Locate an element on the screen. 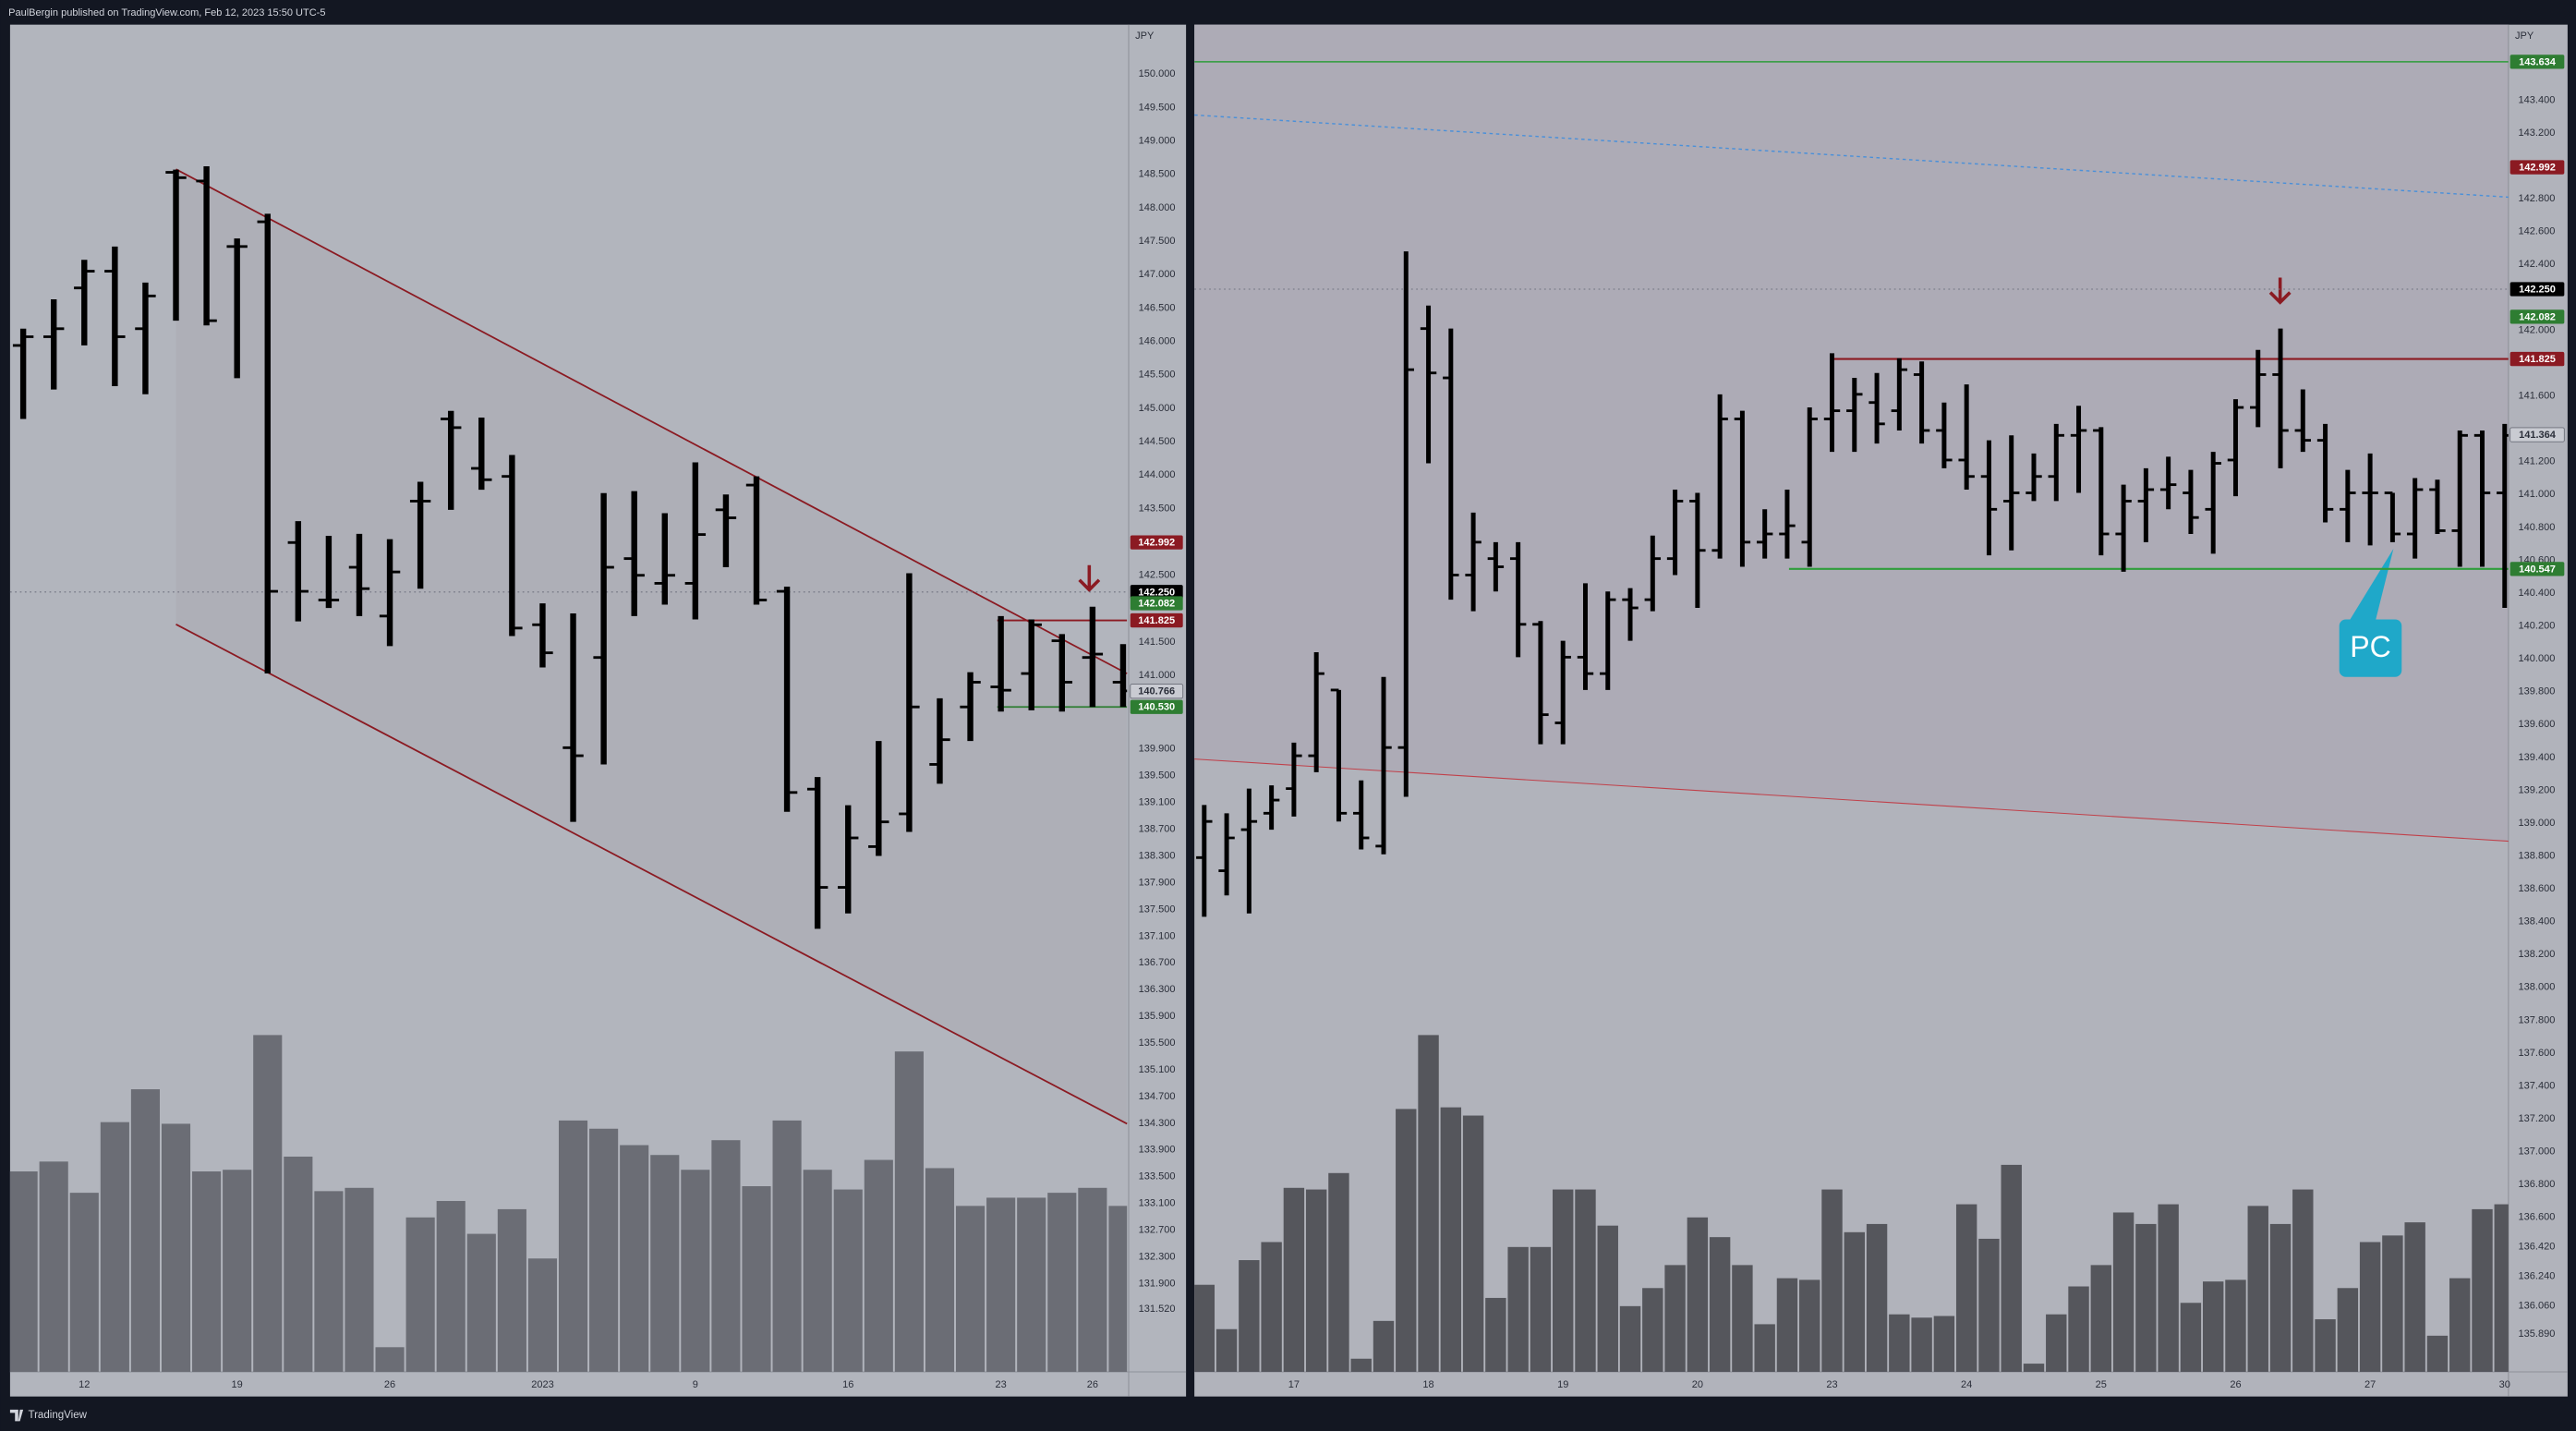  price-tag-label: 141.825 is located at coordinates (2537, 360).